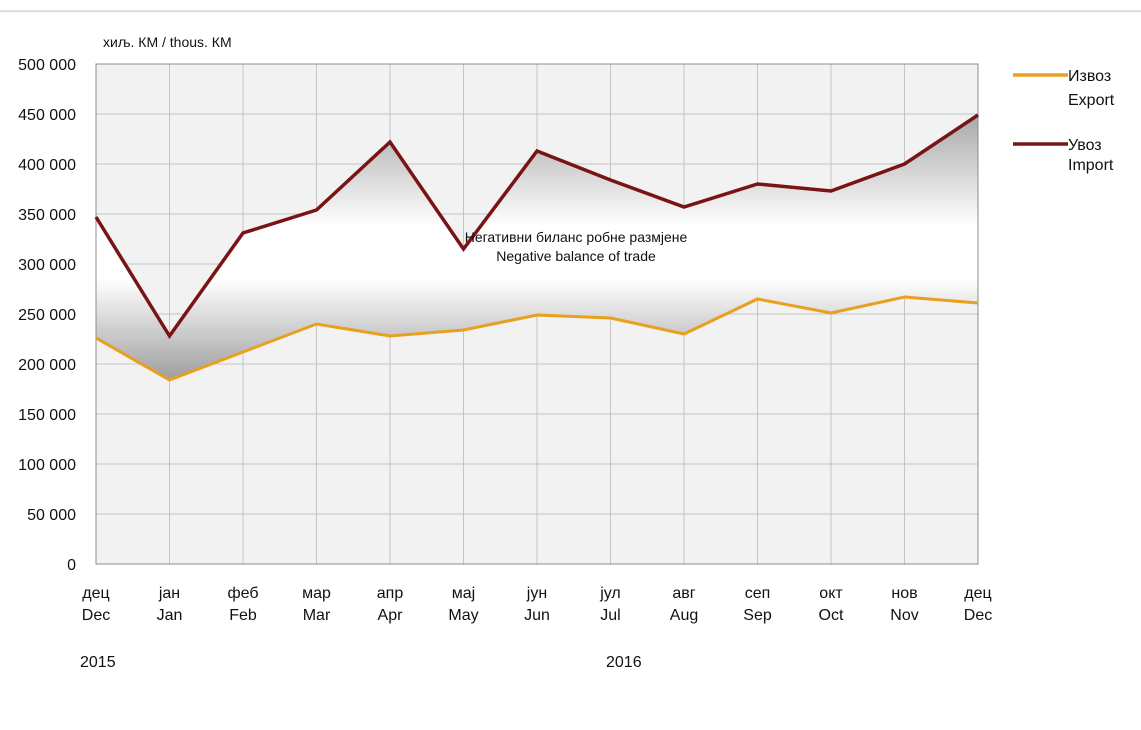 The image size is (1141, 730). I want to click on x-tick-label-lat: Sep, so click(757, 615).